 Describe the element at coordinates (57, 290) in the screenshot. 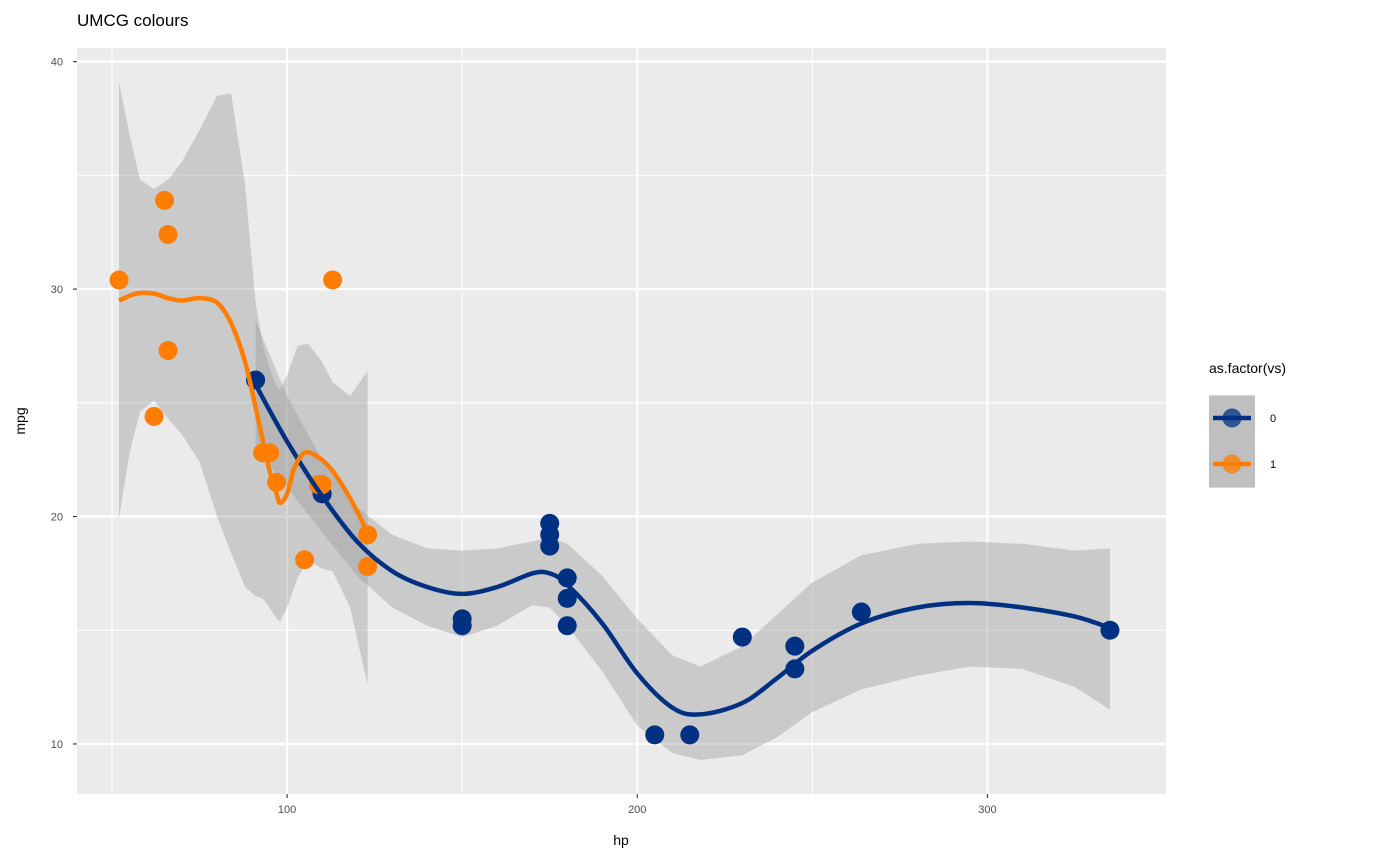

I see `y-tick-label: 30` at that location.